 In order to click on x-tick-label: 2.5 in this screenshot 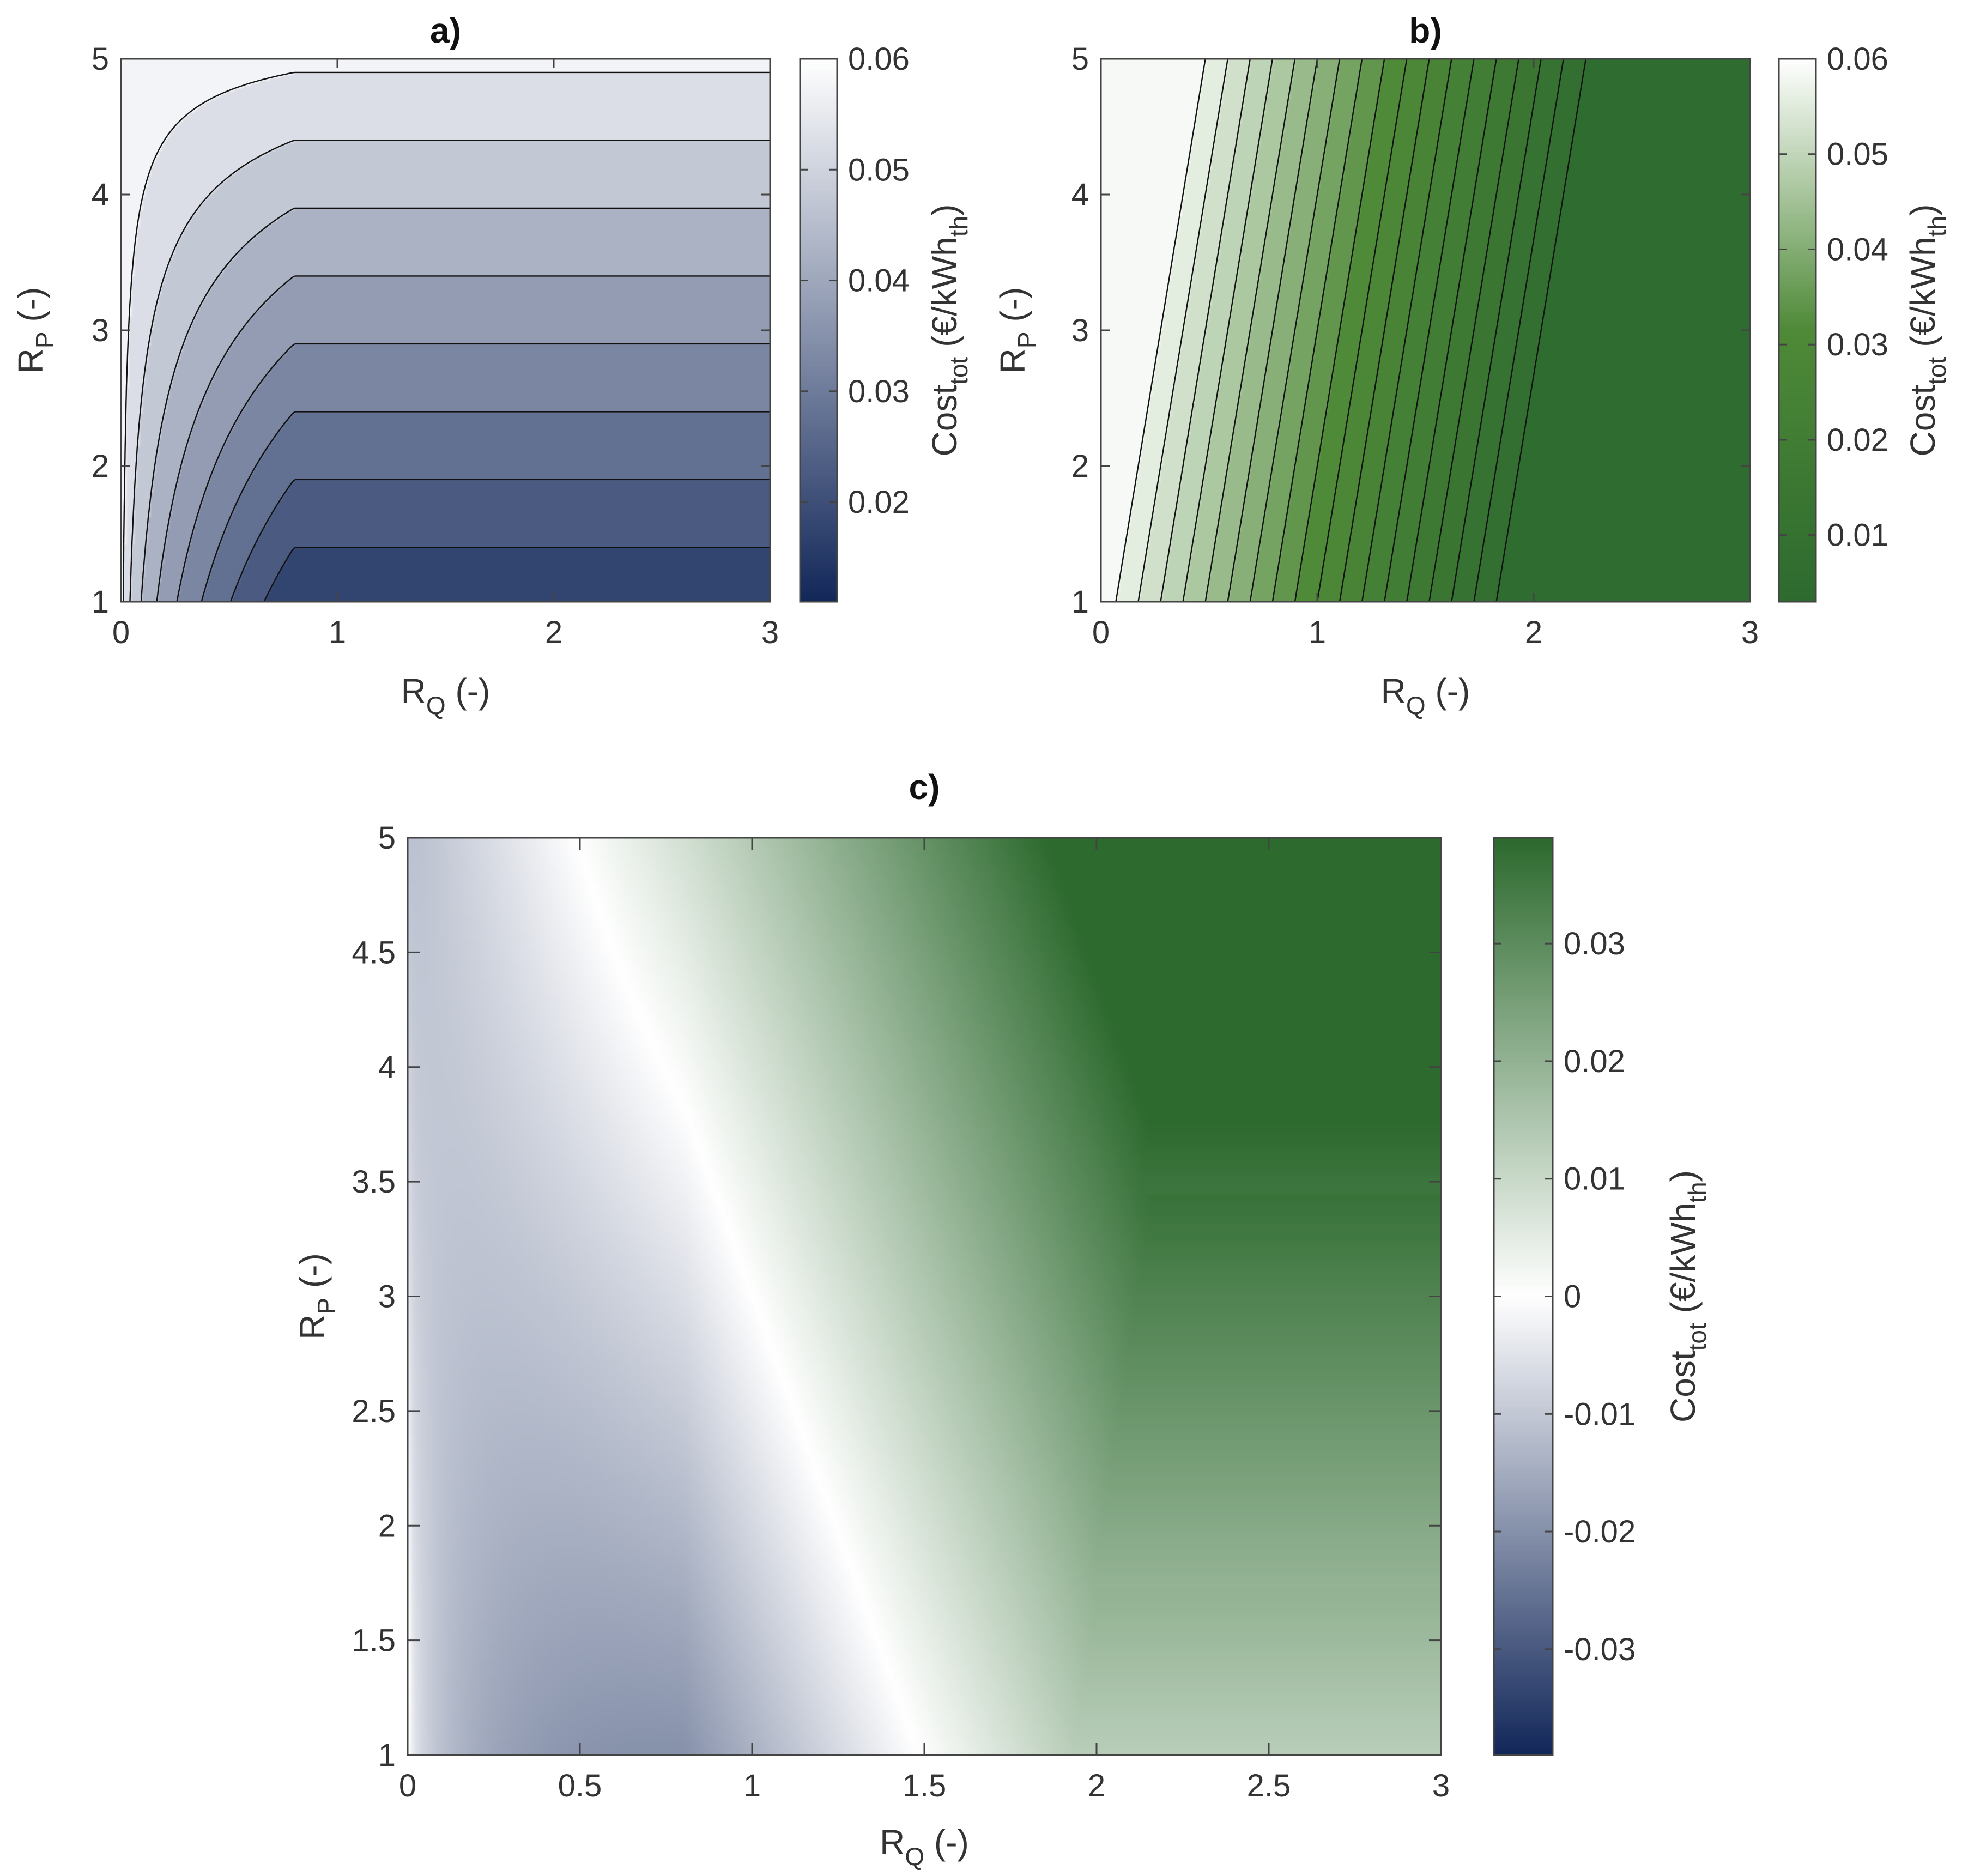, I will do `click(1269, 1786)`.